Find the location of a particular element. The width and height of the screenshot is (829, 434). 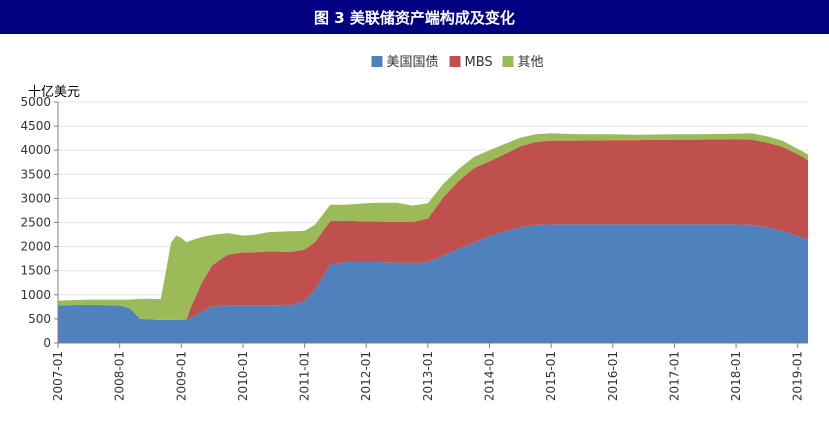

y-tick-label: 5000 is located at coordinates (35, 102).